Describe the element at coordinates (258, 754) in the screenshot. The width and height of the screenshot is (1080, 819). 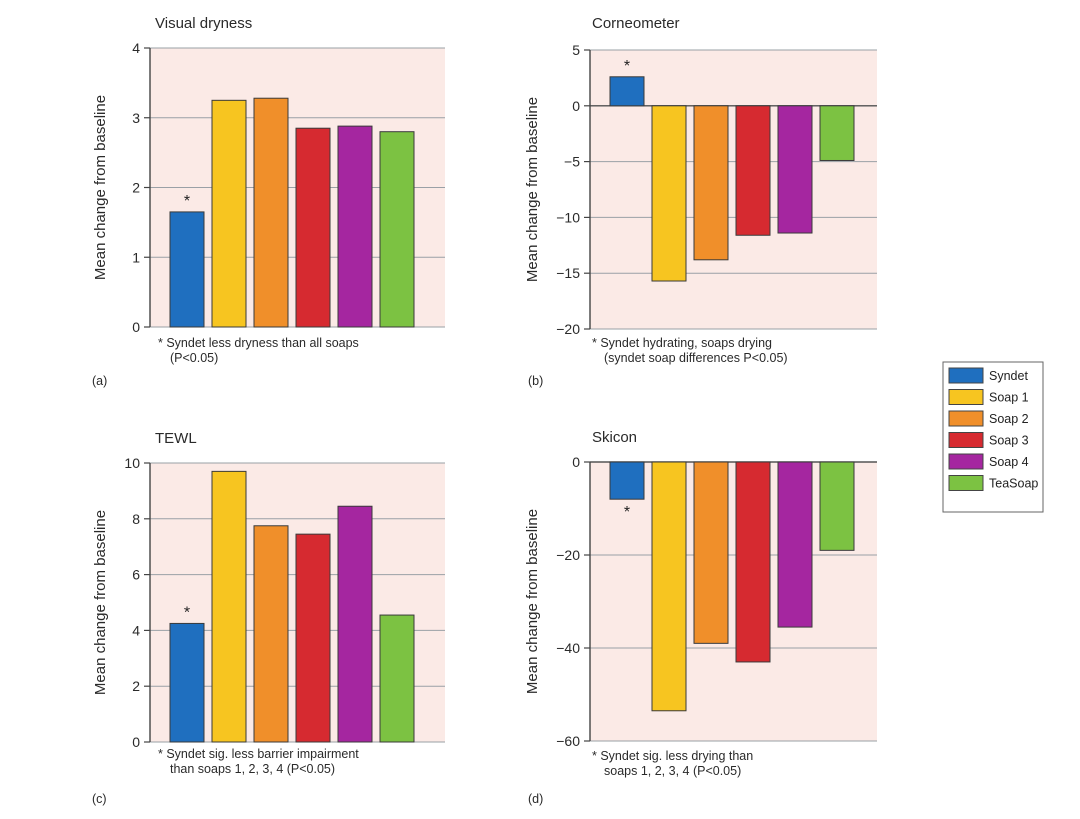
I see `footnote-line: * Syndet sig. less barrier impairment` at that location.